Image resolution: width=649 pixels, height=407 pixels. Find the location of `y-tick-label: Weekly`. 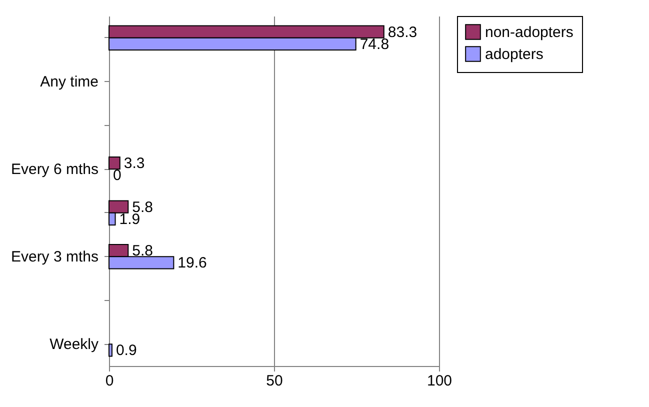

y-tick-label: Weekly is located at coordinates (74, 345).